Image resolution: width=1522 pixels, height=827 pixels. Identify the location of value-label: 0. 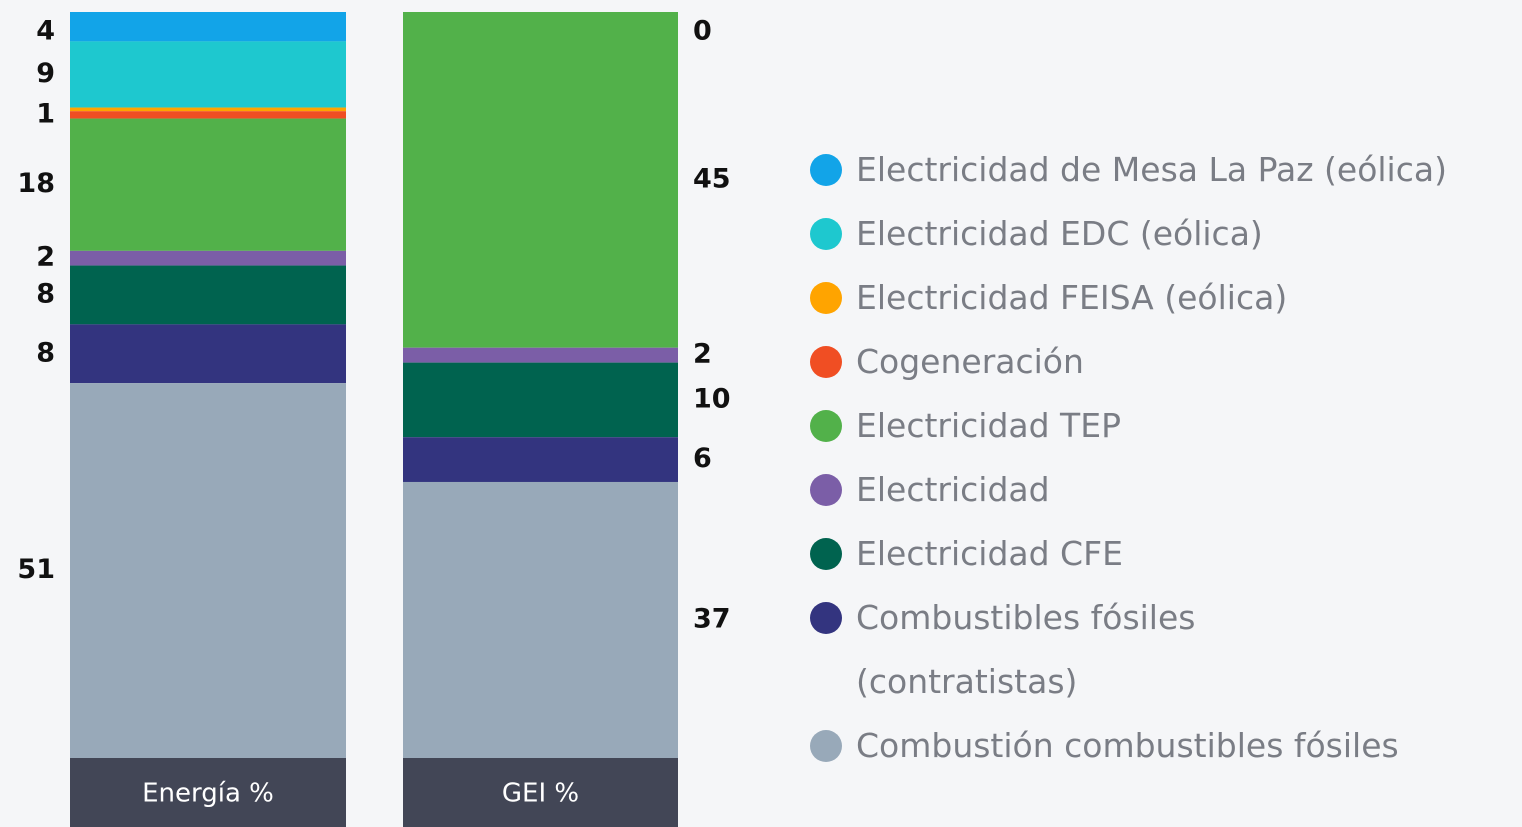
(702, 31).